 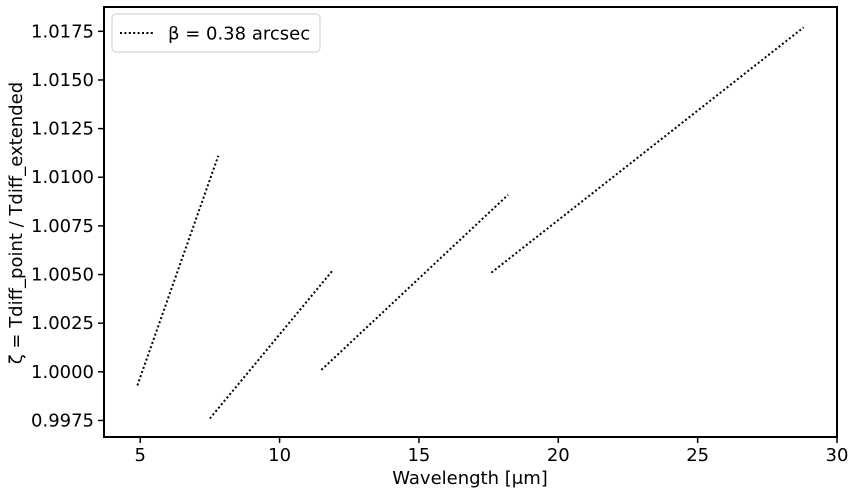 I want to click on legend: β = 0.38 arcsec, so click(x=216, y=33).